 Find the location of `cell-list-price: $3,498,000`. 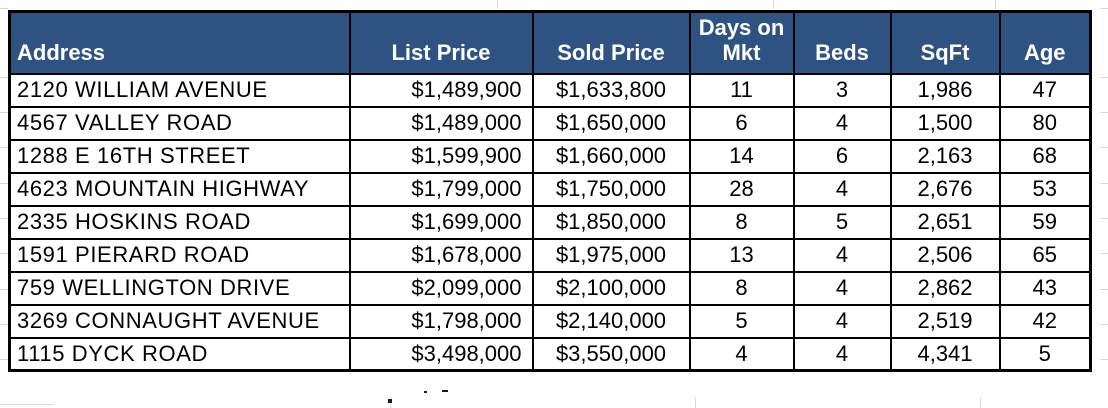

cell-list-price: $3,498,000 is located at coordinates (441, 354).